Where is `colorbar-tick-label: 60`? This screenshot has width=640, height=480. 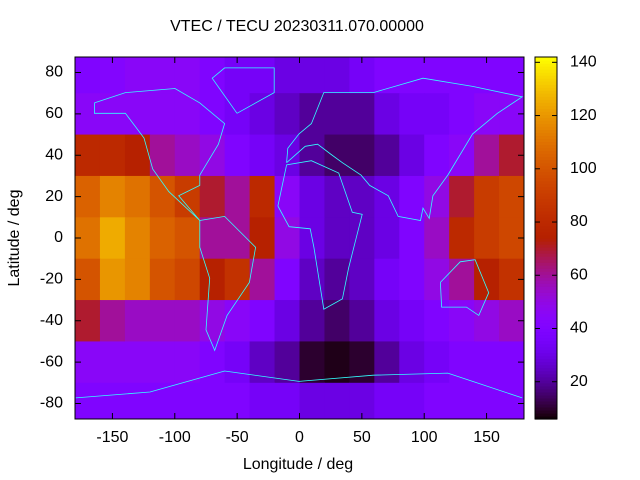
colorbar-tick-label: 60 is located at coordinates (579, 274).